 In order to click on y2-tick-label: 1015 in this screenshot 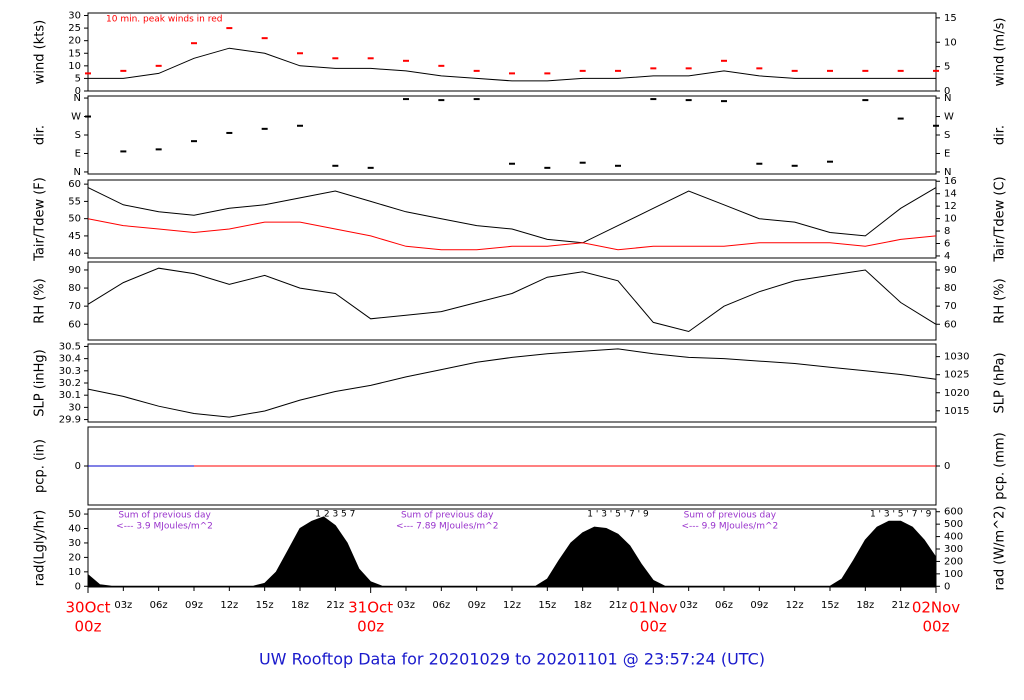, I will do `click(956, 411)`.